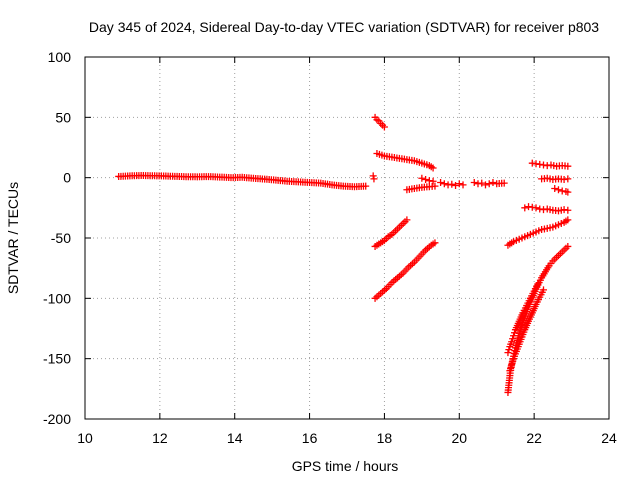  Describe the element at coordinates (61, 238) in the screenshot. I see `y-tick-label: -50` at that location.